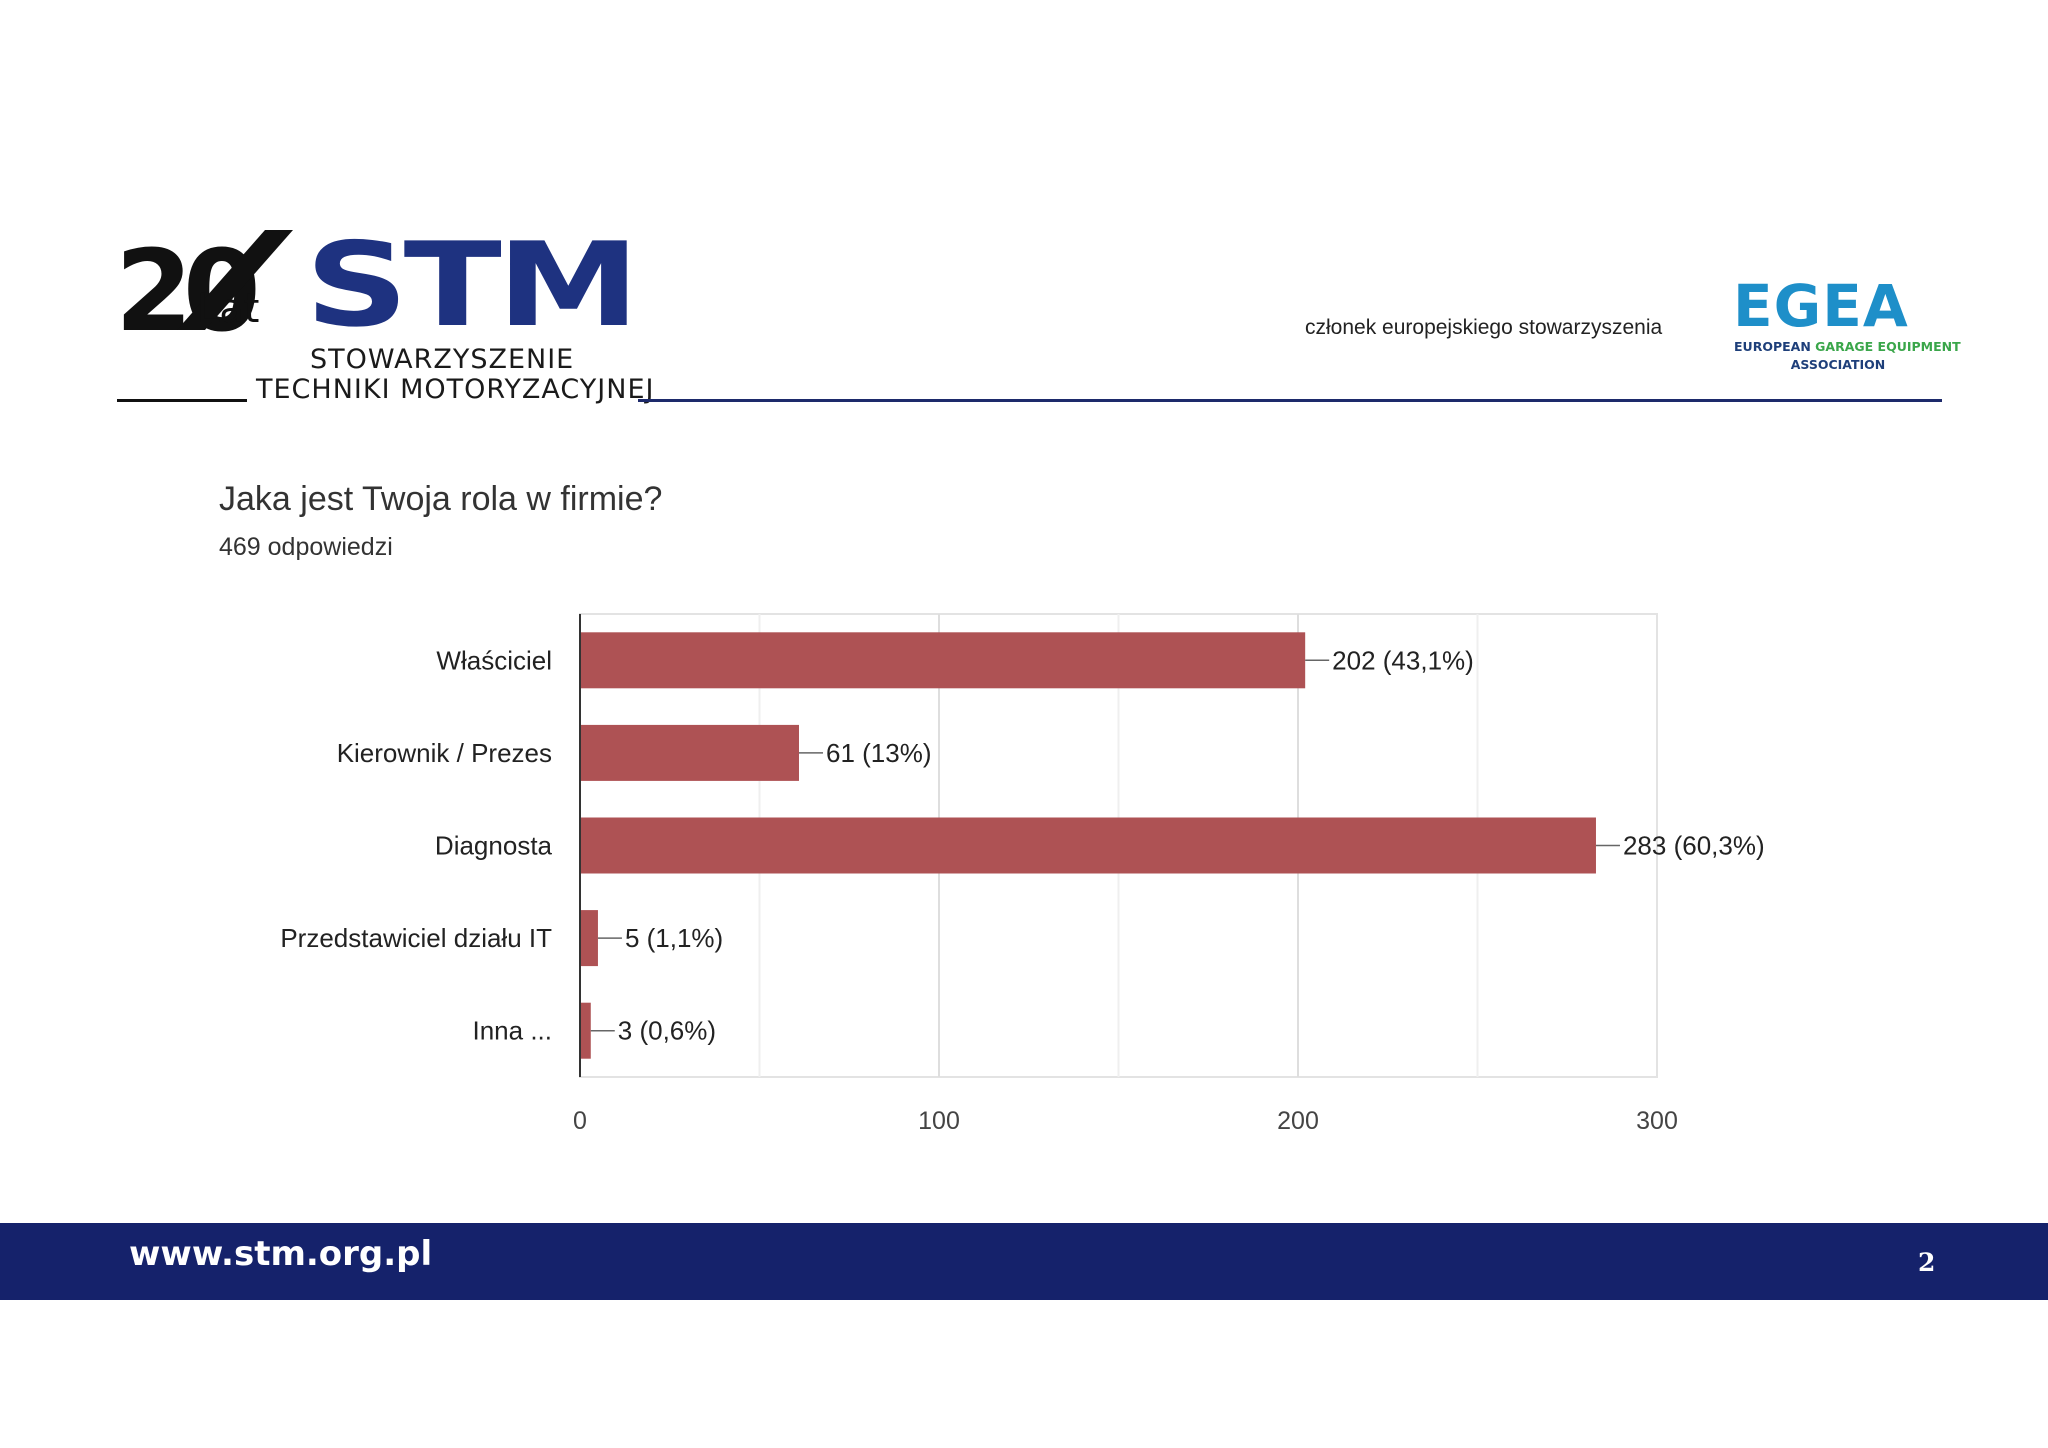 This screenshot has width=2048, height=1448. I want to click on x-tick-label: 300, so click(1657, 1121).